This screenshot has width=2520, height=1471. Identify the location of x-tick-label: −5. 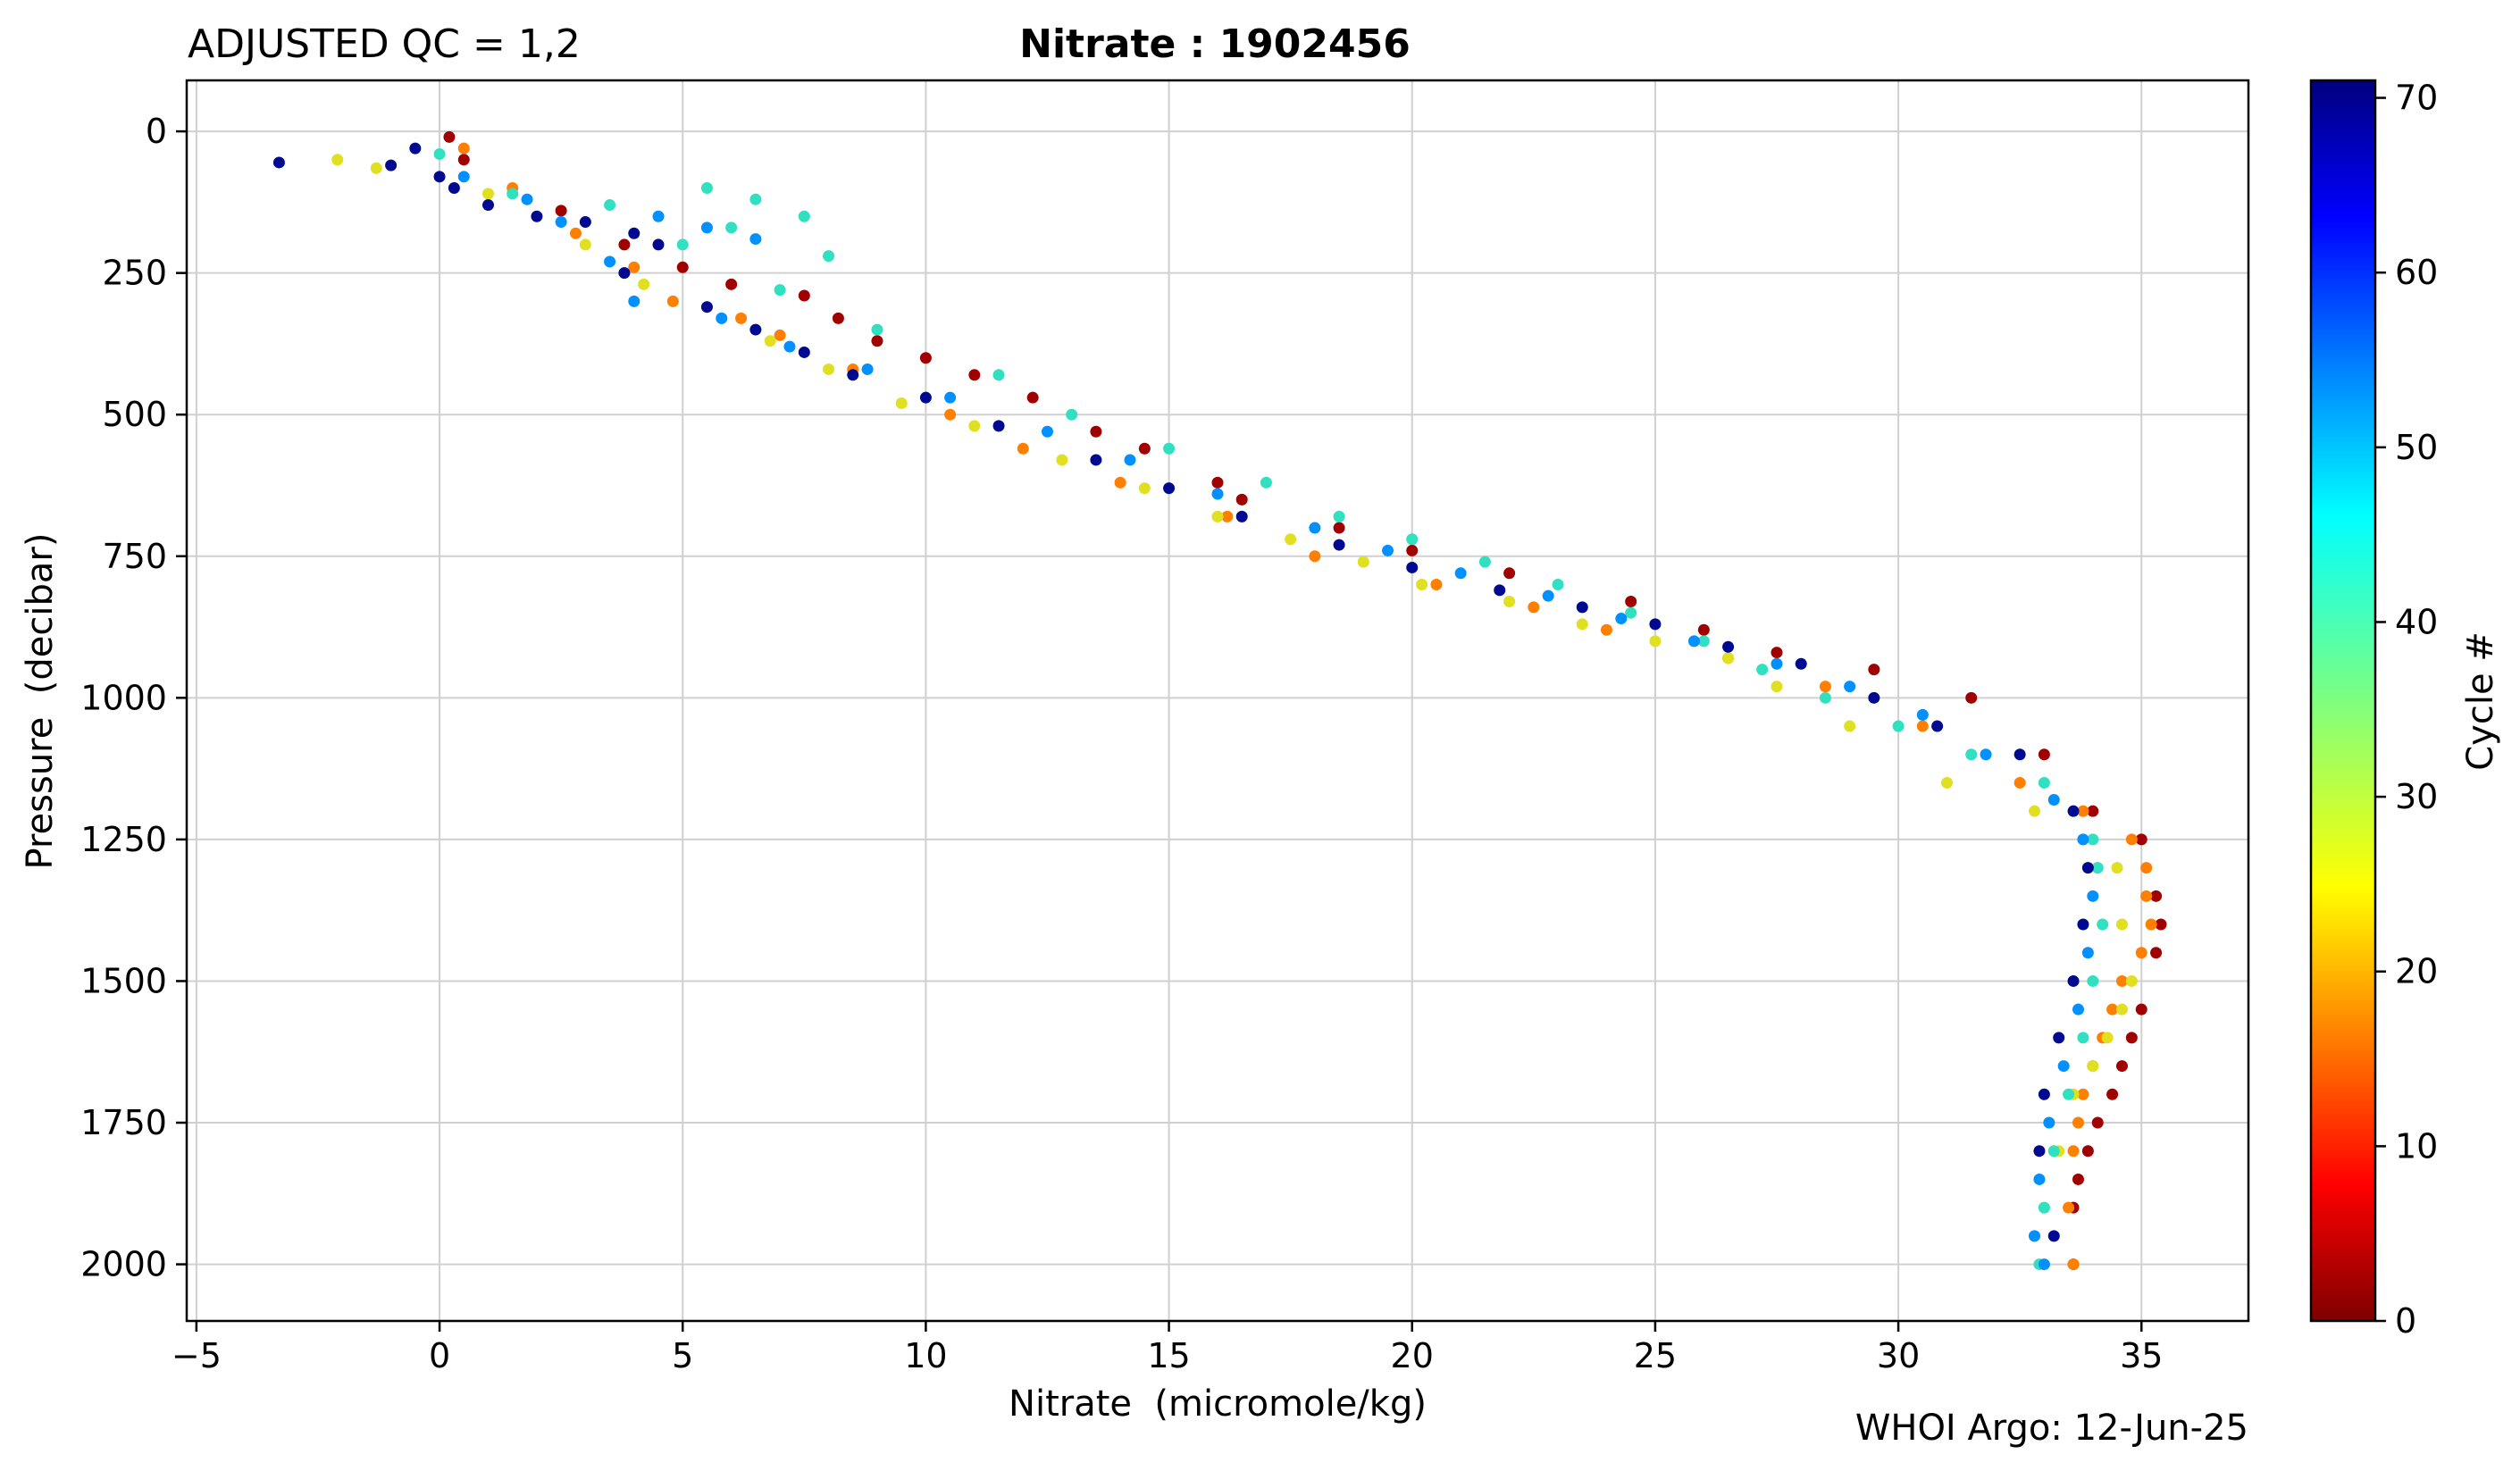
(197, 1355).